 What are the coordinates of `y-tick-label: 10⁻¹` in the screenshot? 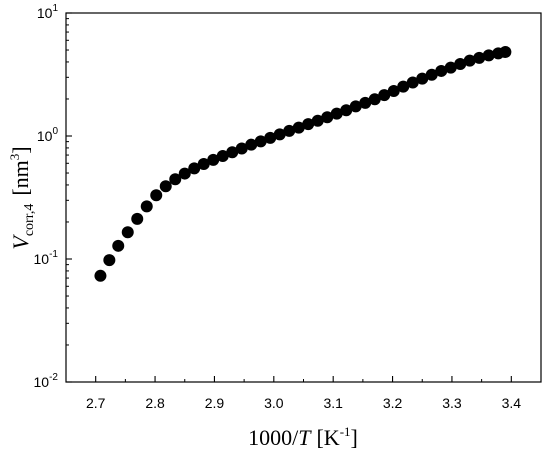 It's located at (46, 258).